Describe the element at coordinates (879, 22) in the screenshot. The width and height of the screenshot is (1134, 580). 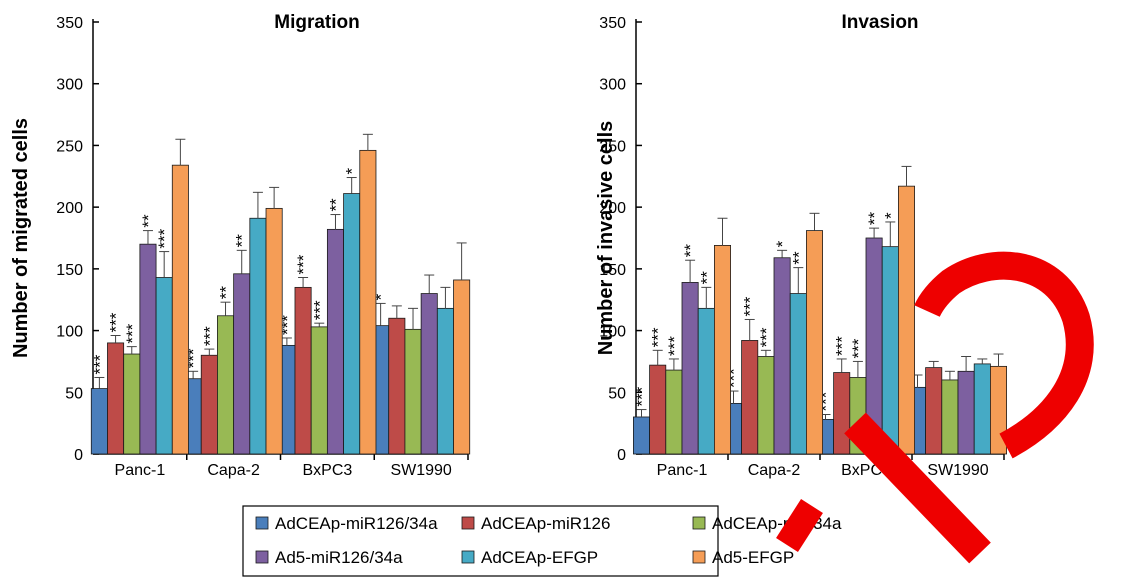
I see `chart-title: Invasion` at that location.